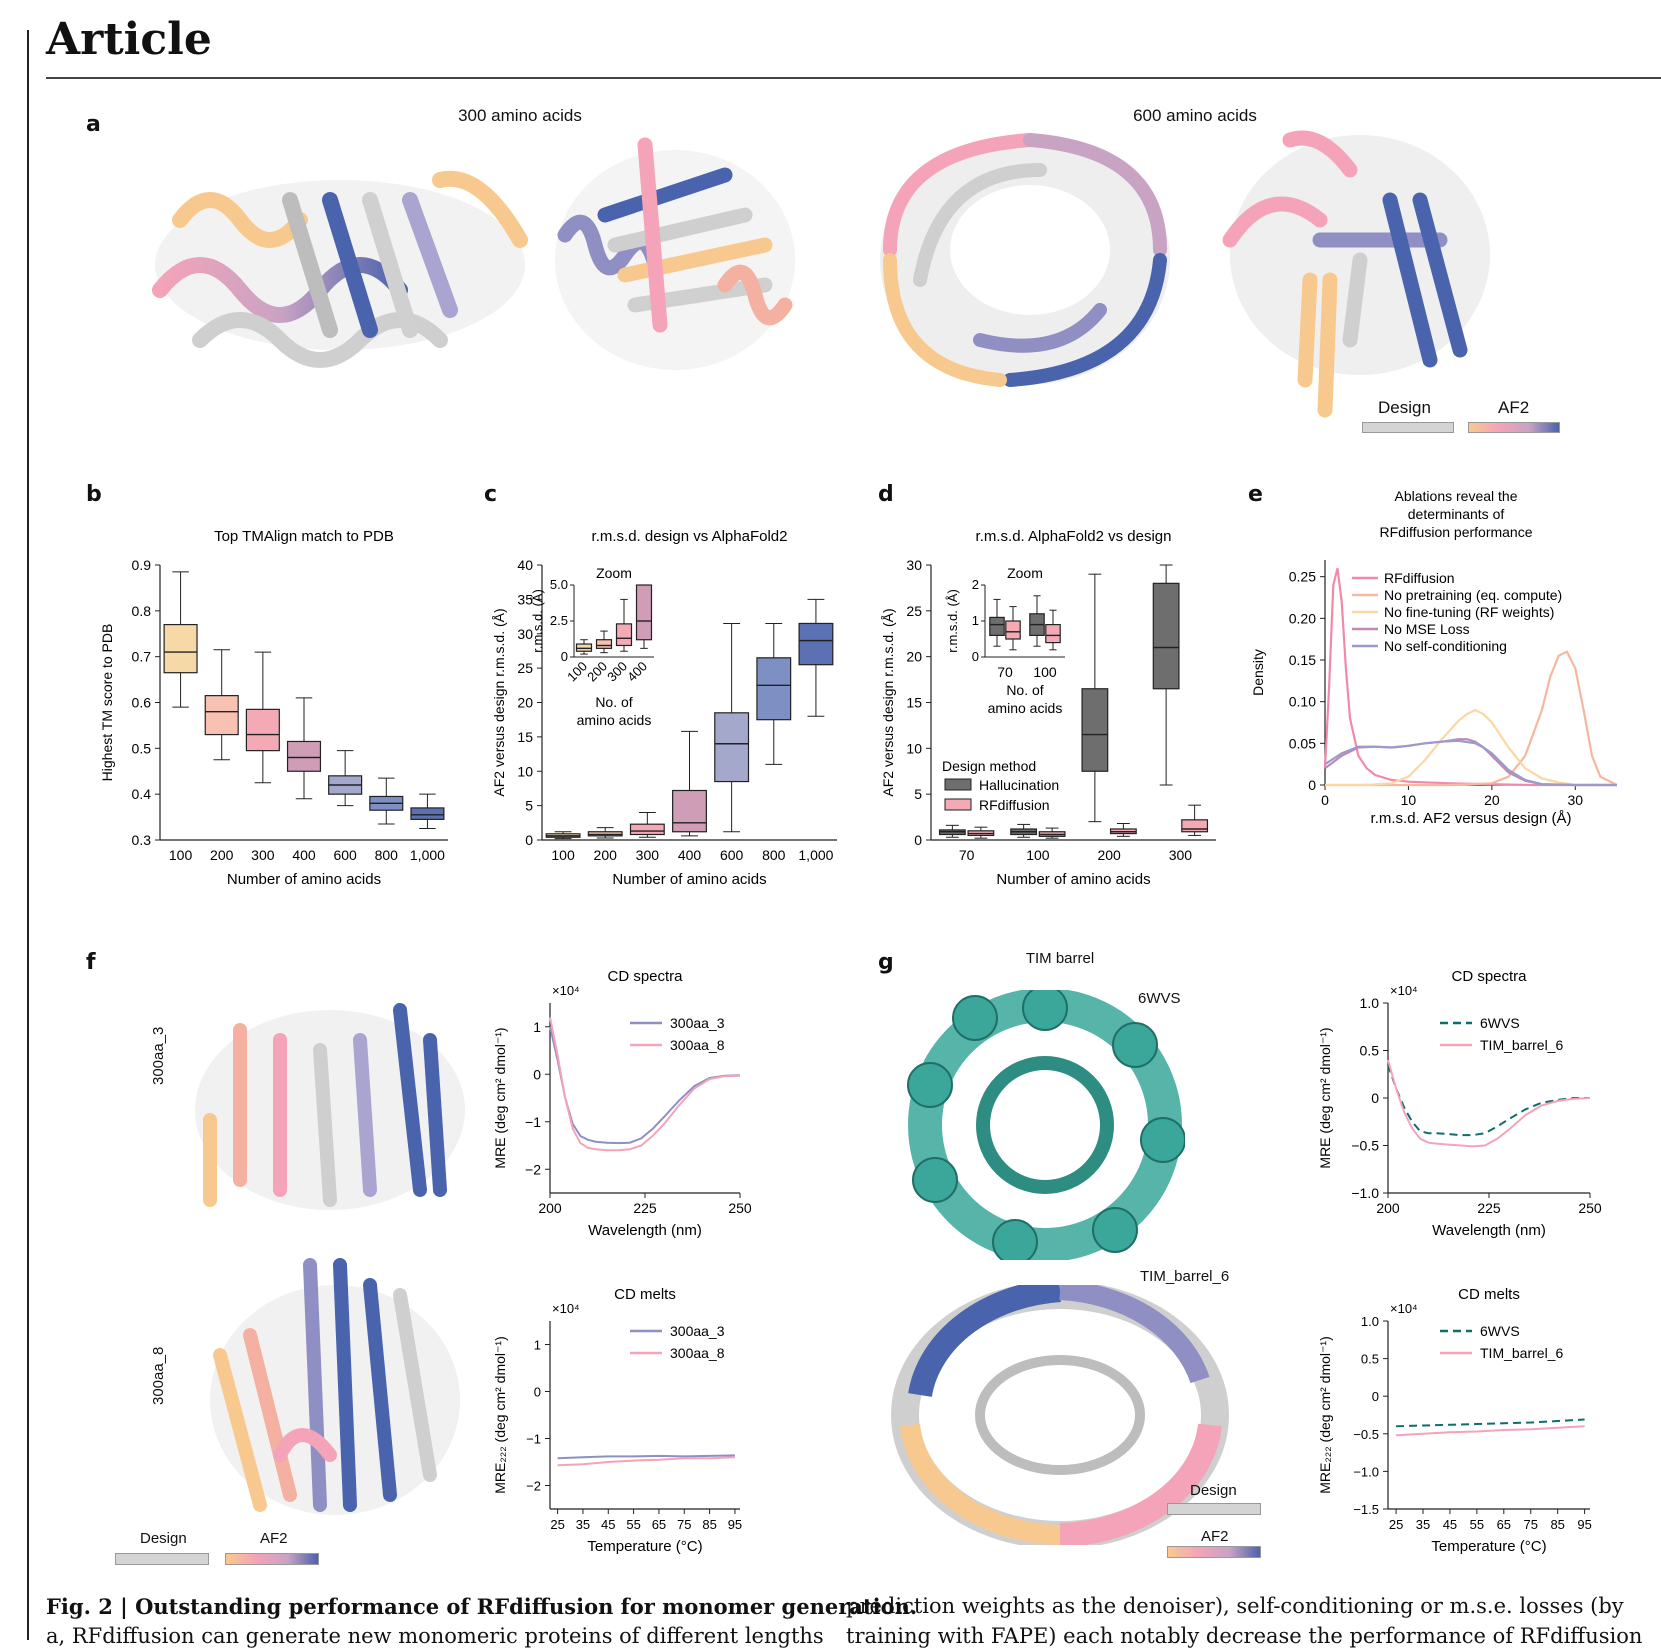 The image size is (1661, 1648). I want to click on chart-c-x-tick-label: 600, so click(732, 855).